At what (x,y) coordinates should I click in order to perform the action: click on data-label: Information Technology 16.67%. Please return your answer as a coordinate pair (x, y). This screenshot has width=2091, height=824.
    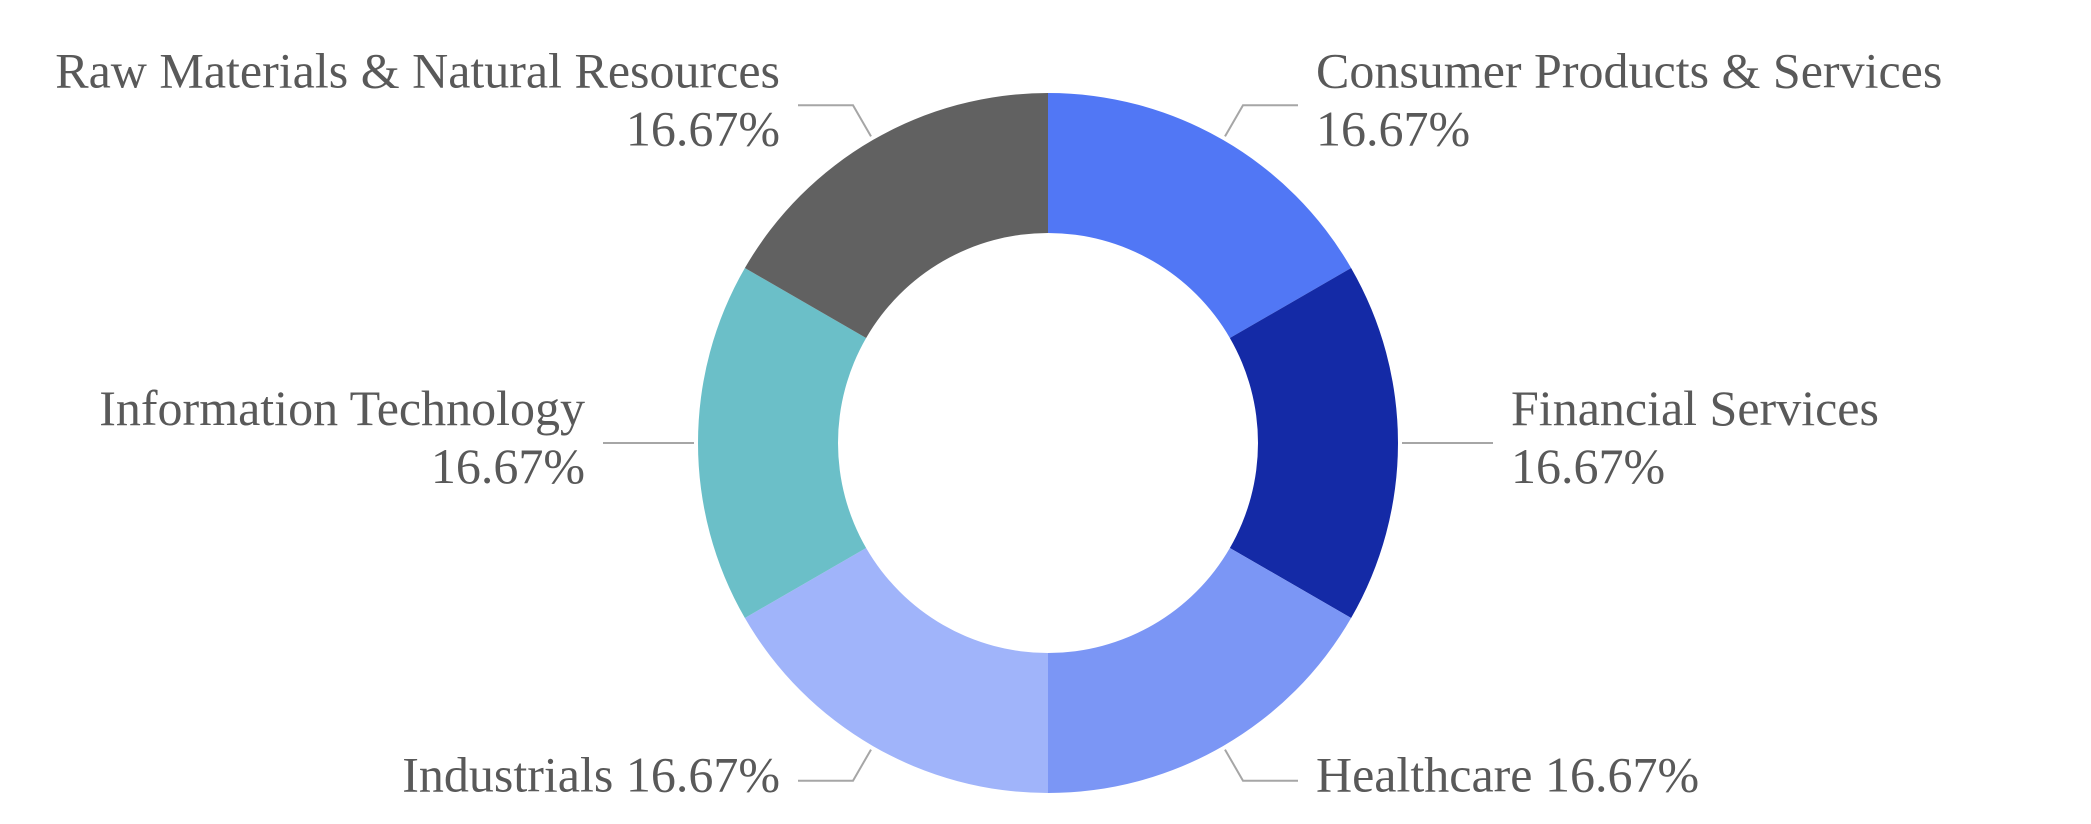
    Looking at the image, I should click on (342, 437).